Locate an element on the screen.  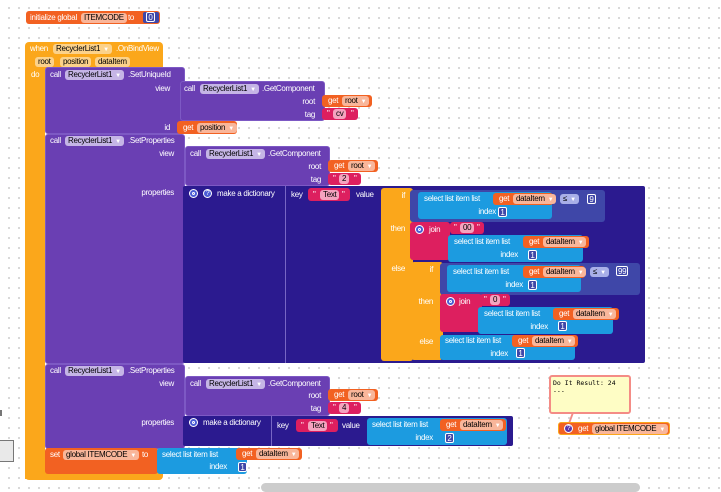
method-name: .SetProperties is located at coordinates (151, 370).